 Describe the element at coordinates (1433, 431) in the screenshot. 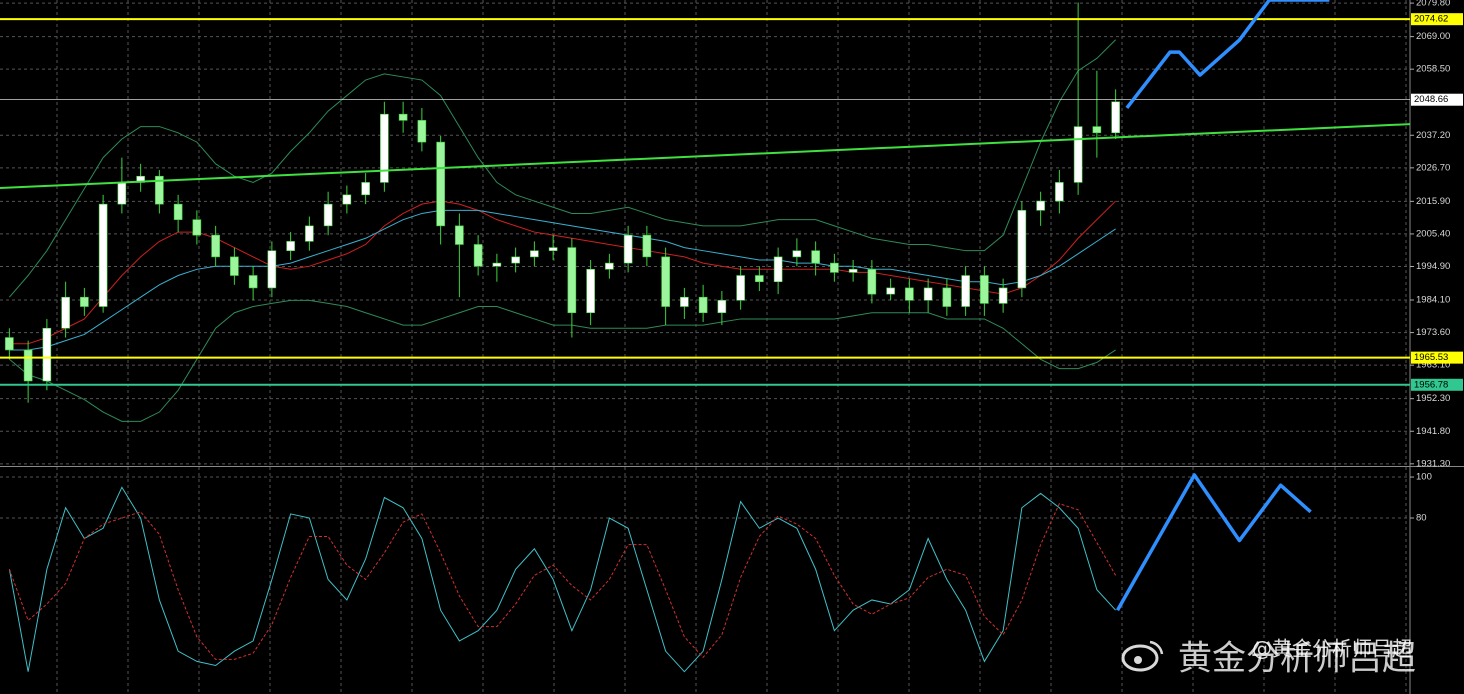

I see `y-tick-label: 1941.80` at that location.